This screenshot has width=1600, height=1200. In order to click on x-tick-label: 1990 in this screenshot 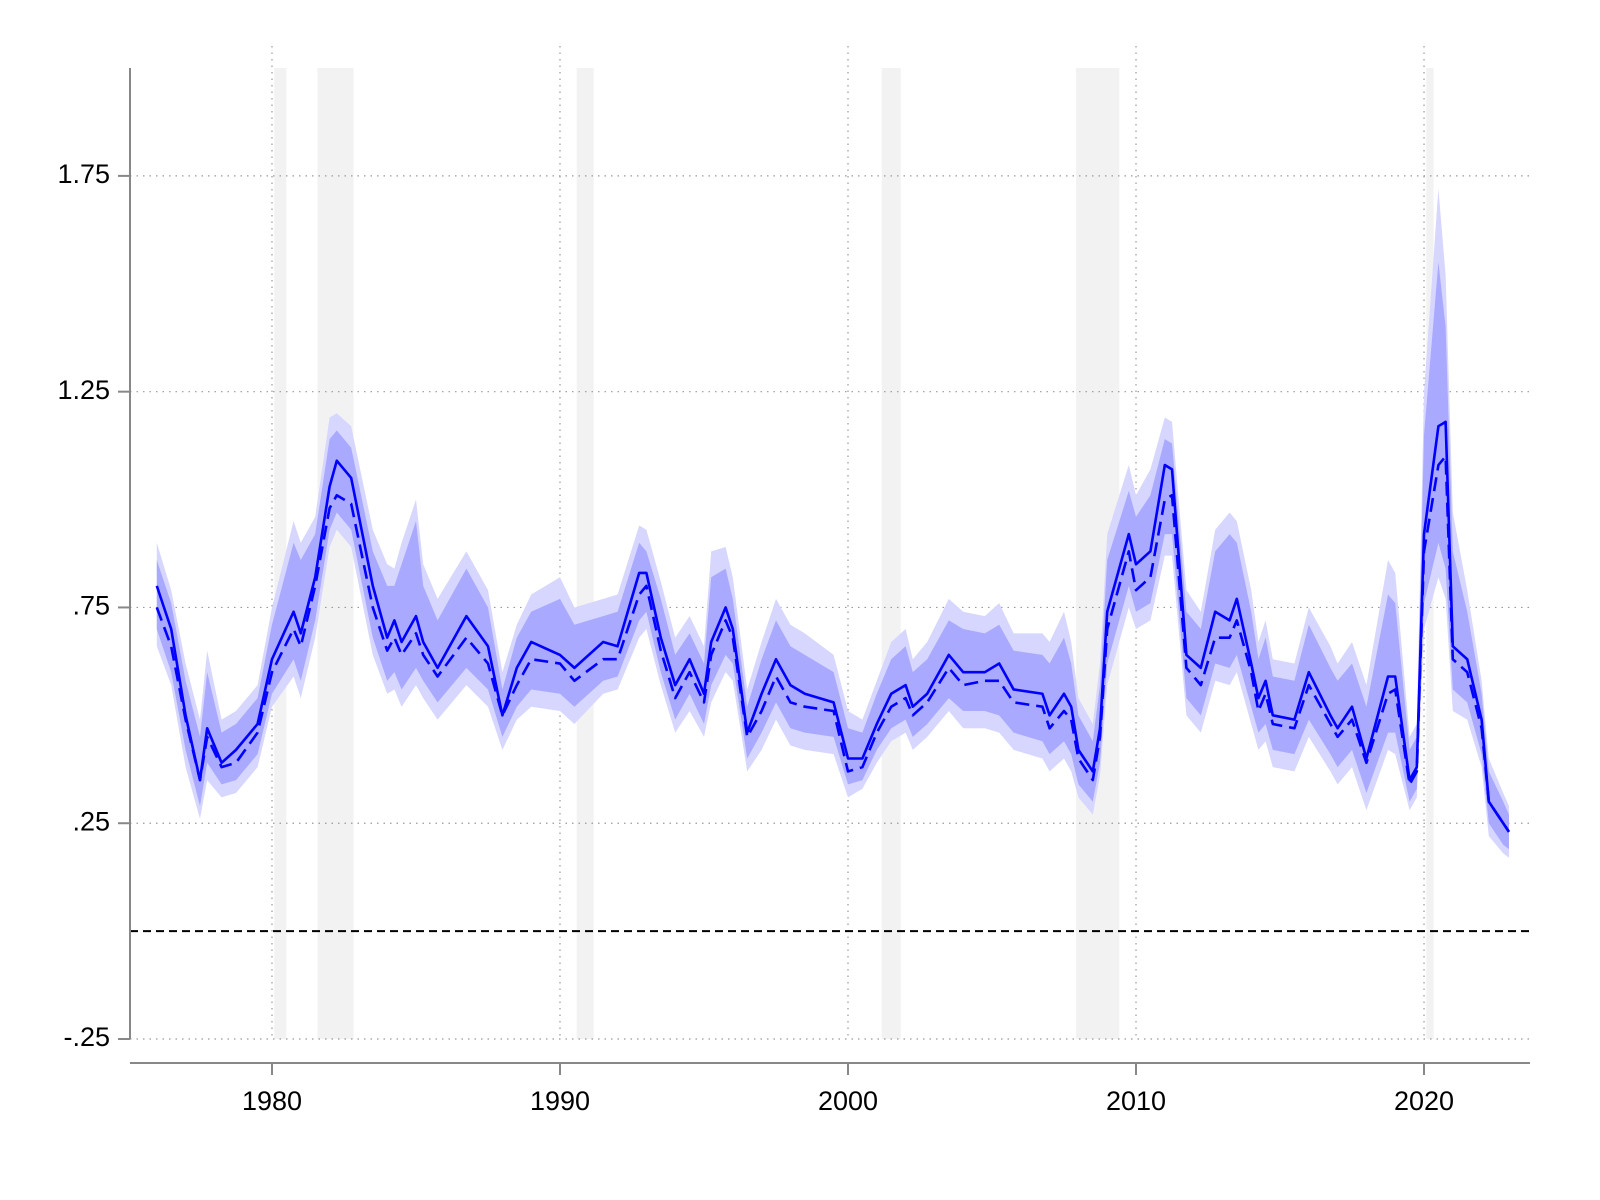, I will do `click(560, 1101)`.